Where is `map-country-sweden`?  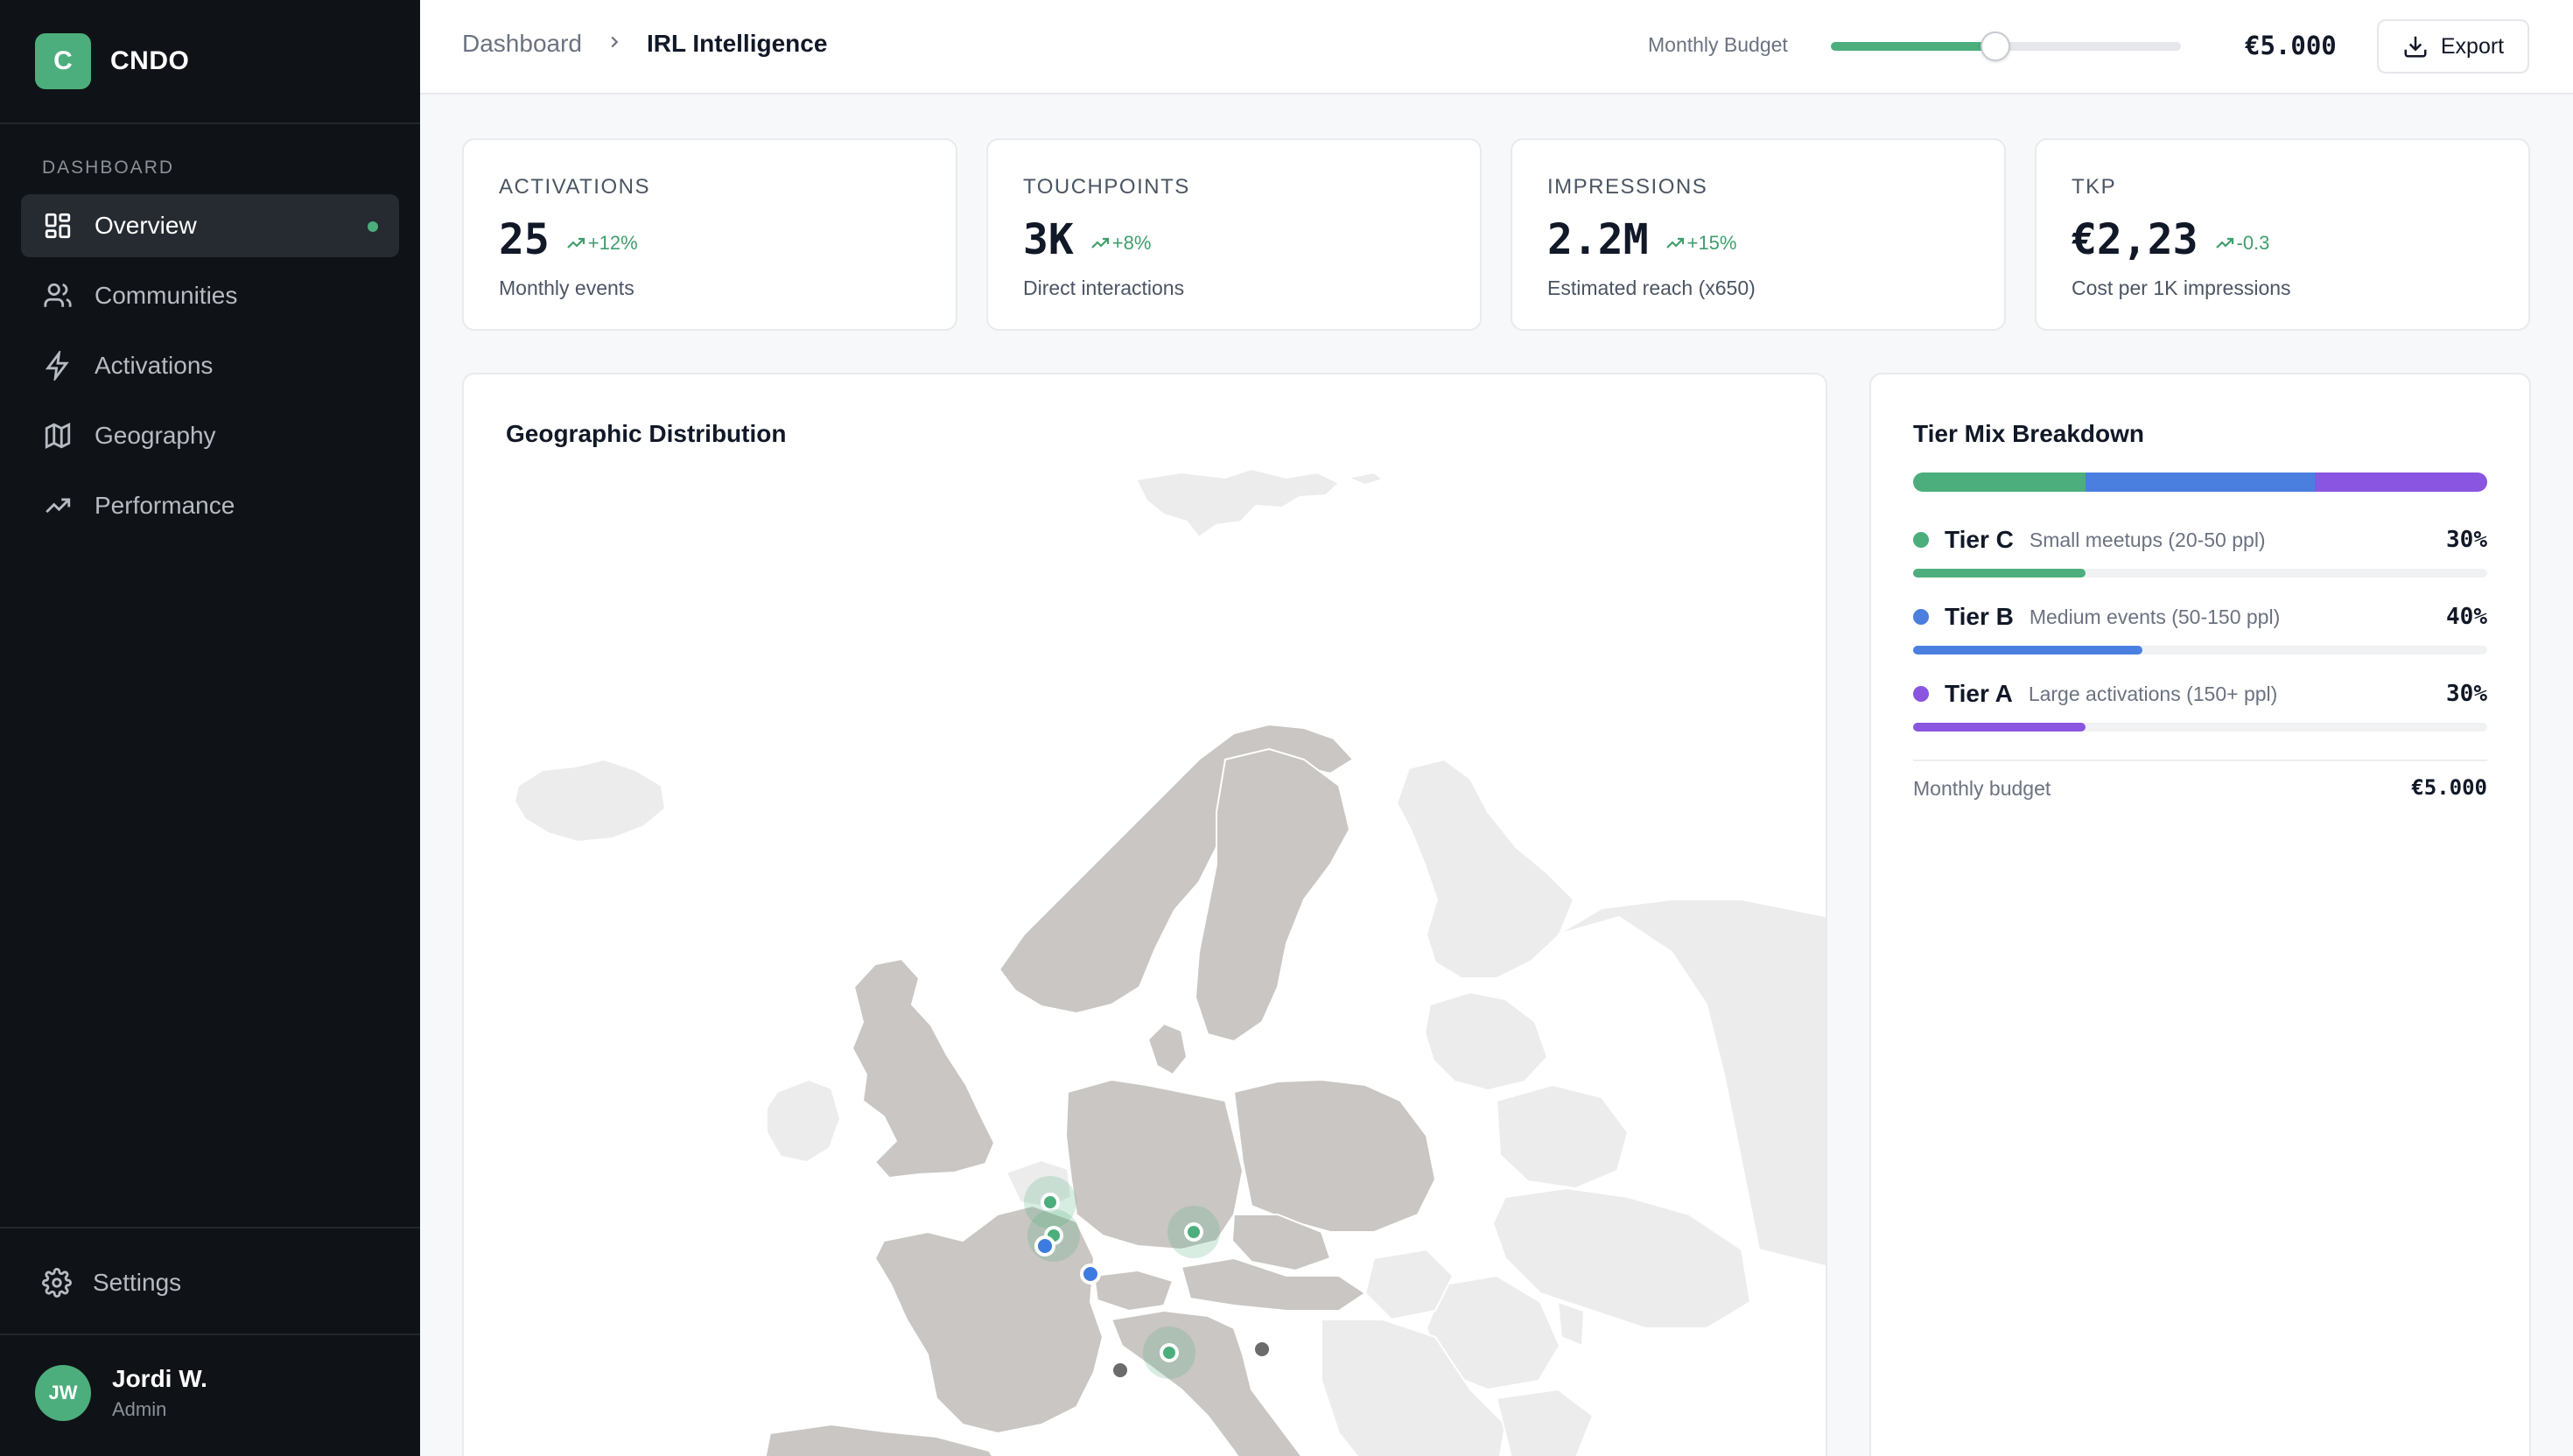
map-country-sweden is located at coordinates (1272, 895).